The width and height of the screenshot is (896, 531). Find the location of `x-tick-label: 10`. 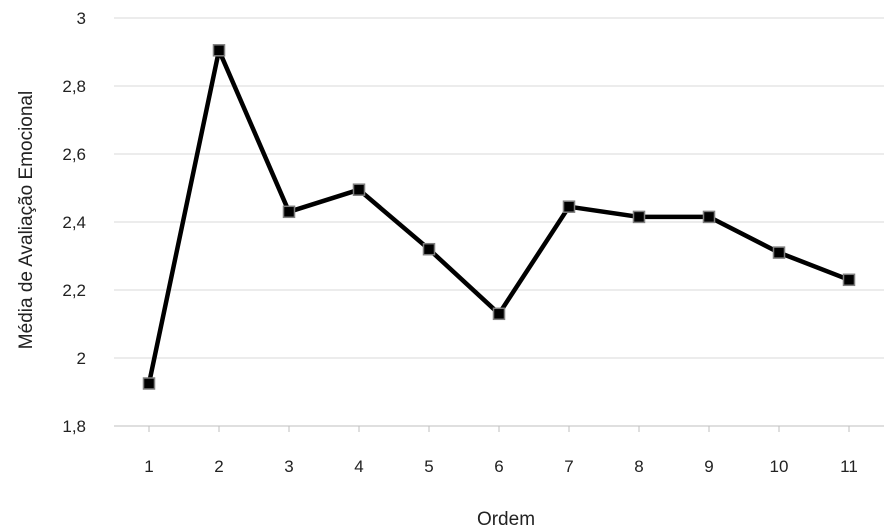

x-tick-label: 10 is located at coordinates (779, 466).